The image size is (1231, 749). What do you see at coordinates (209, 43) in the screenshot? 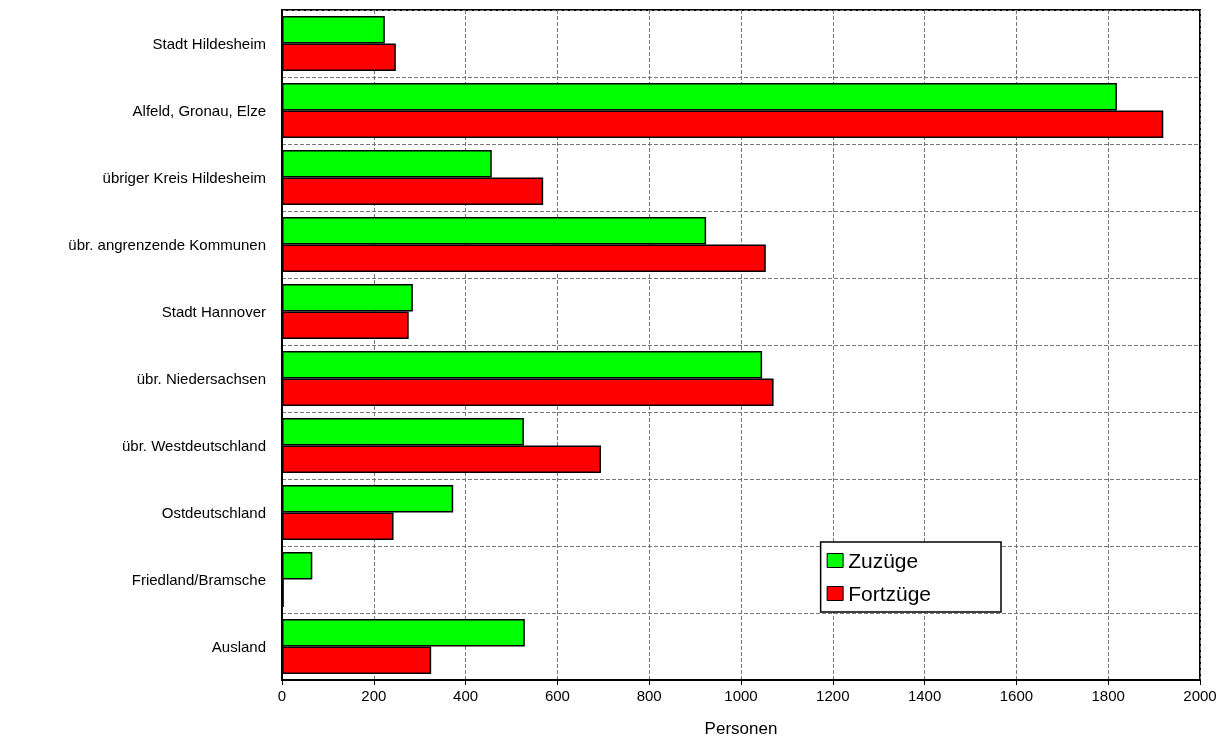
I see `y-tick-label: Stadt Hildesheim` at bounding box center [209, 43].